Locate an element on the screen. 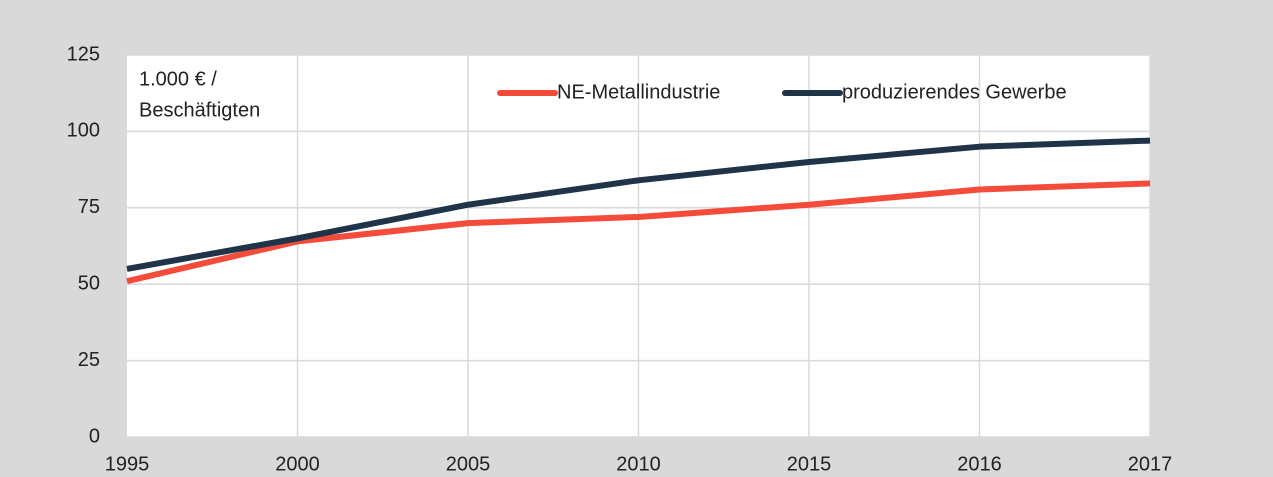  x-tick-label: 2000 is located at coordinates (297, 464).